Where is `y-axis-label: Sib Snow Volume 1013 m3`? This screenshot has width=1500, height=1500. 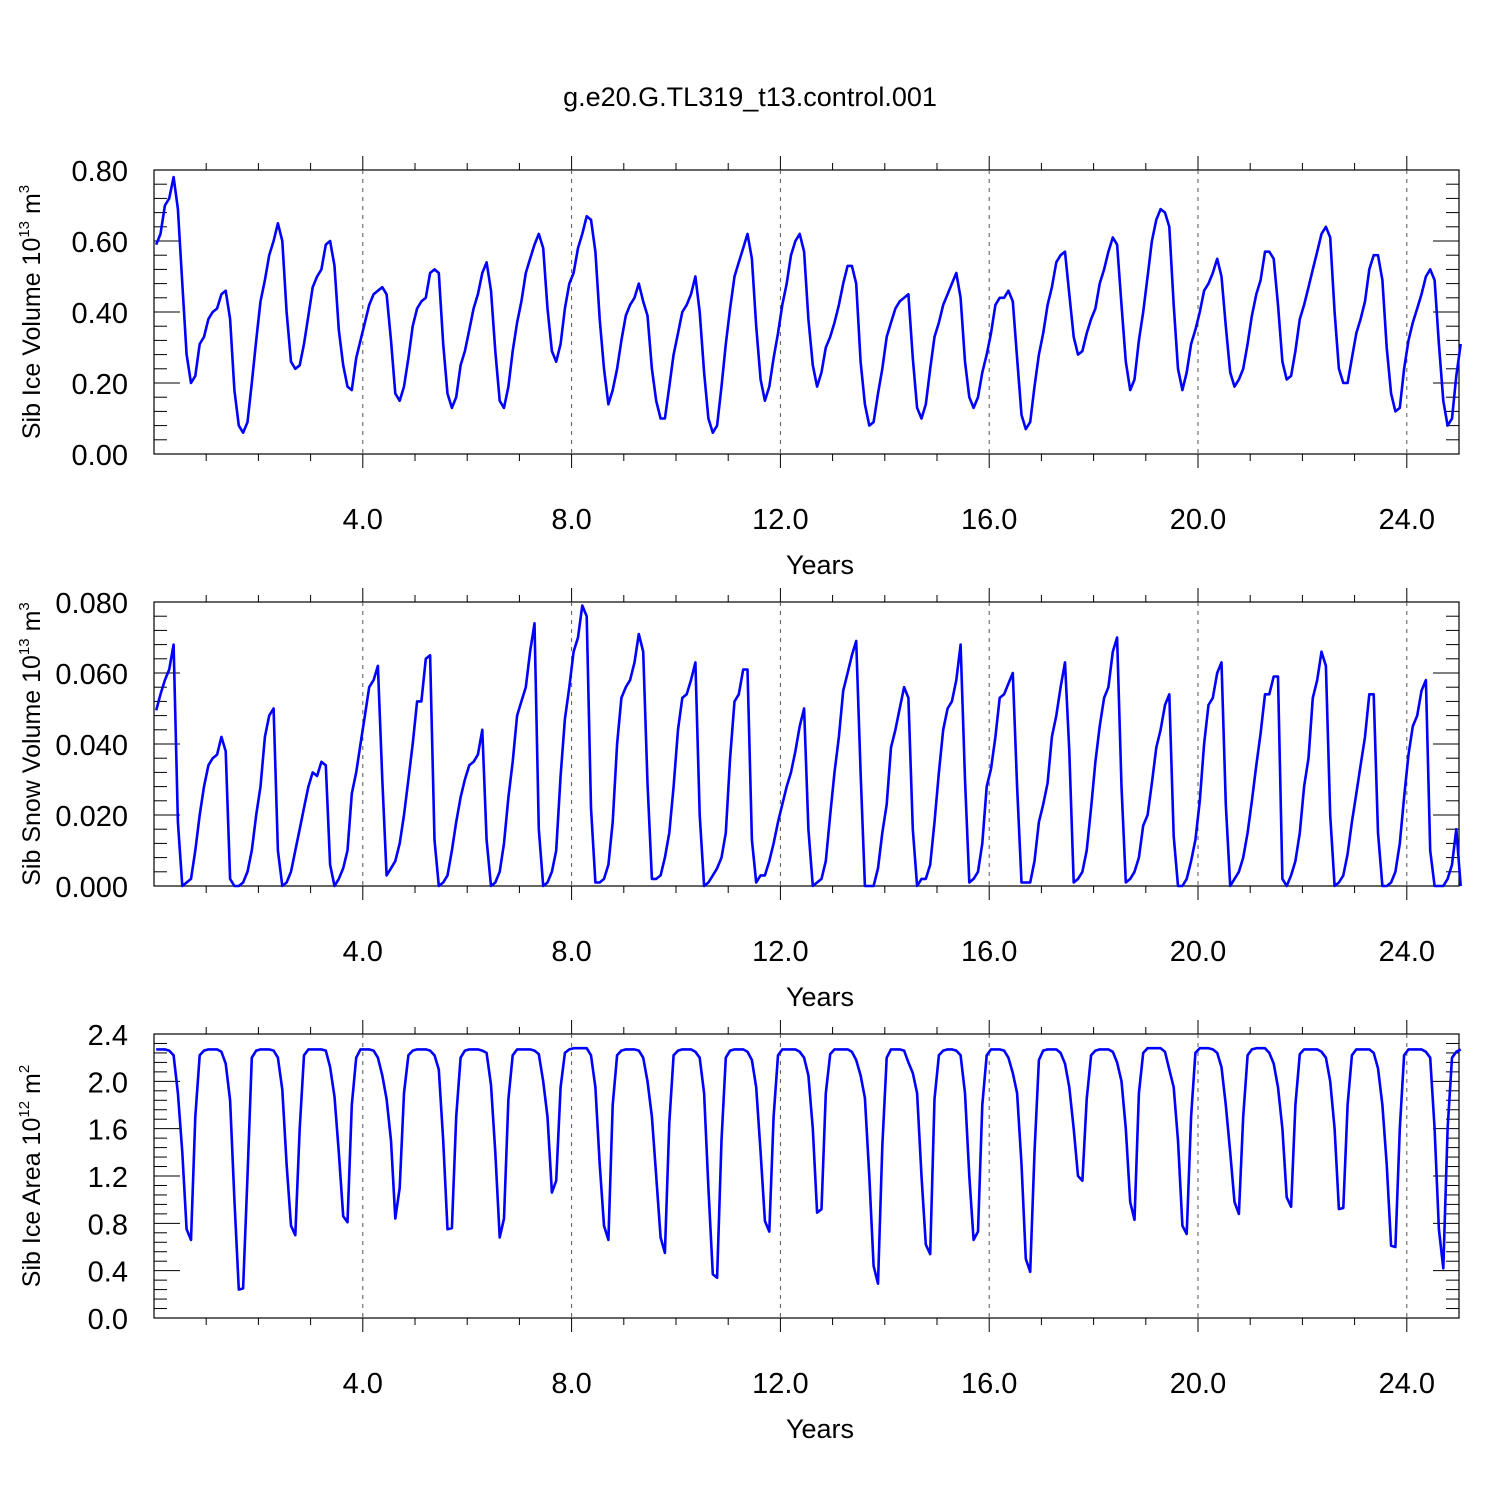
y-axis-label: Sib Snow Volume 1013 m3 is located at coordinates (31, 744).